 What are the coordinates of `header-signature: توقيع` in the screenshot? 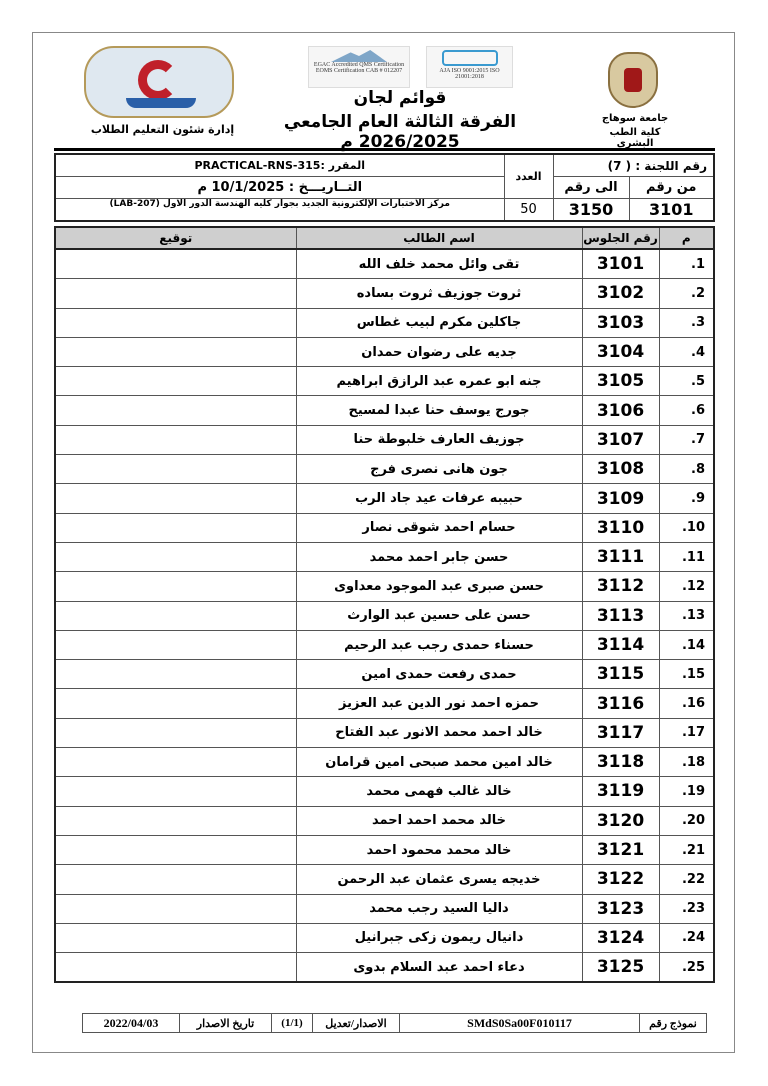 It's located at (175, 238).